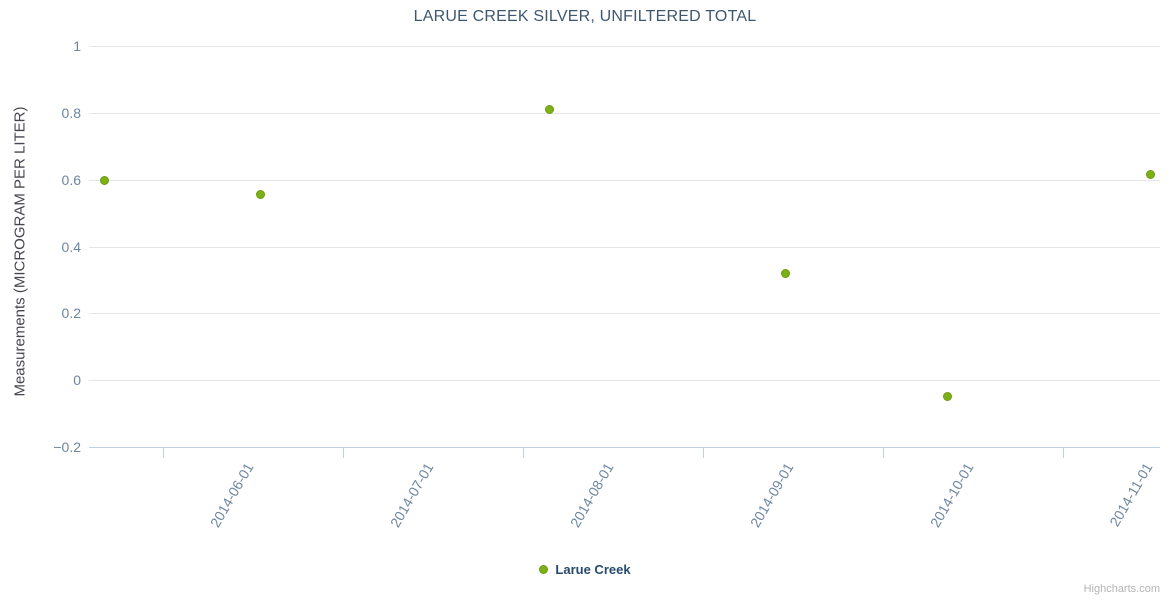 This screenshot has width=1170, height=600. What do you see at coordinates (591, 495) in the screenshot?
I see `x-axis-tick-label: 2014-08-01` at bounding box center [591, 495].